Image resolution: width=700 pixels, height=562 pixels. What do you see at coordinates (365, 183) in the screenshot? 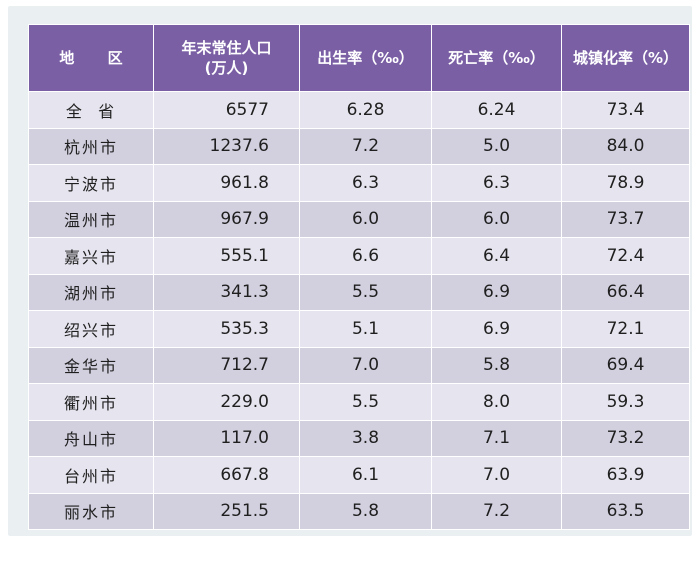
I see `cell-birth-rate: 6.3` at bounding box center [365, 183].